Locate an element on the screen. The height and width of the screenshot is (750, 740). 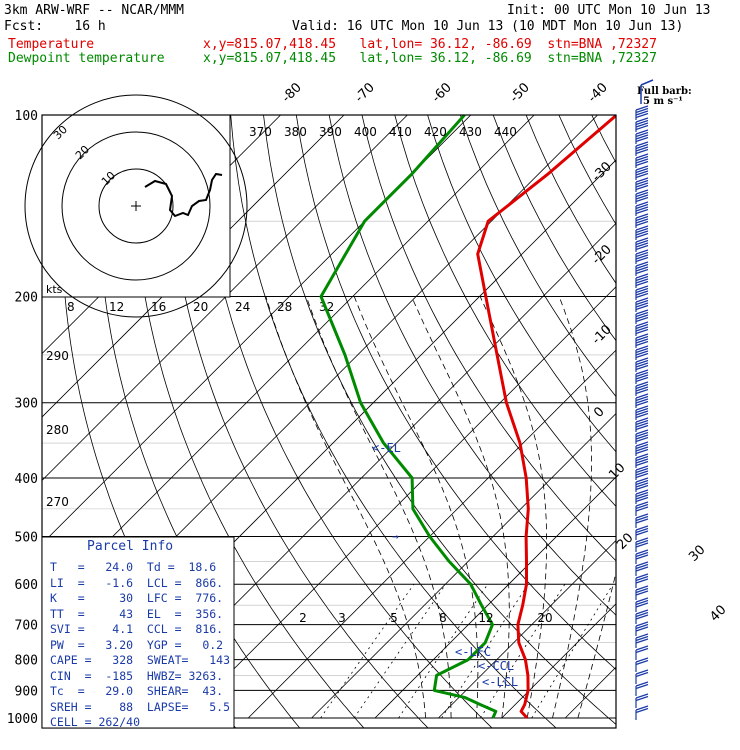
theta-label: 390 is located at coordinates (330, 132).